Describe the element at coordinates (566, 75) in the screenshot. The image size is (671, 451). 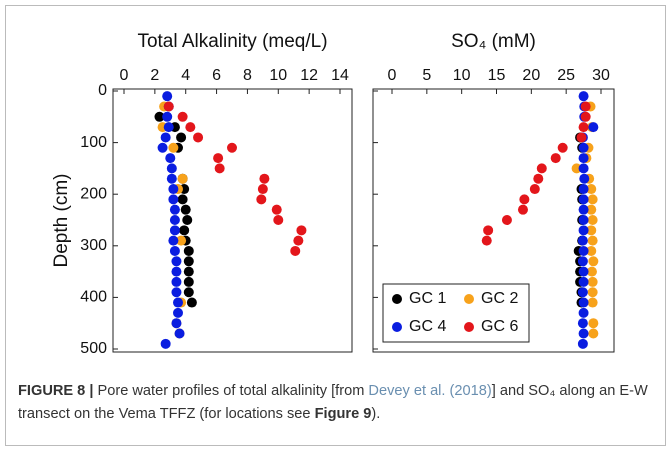
I see `x-tick-label: 25` at that location.